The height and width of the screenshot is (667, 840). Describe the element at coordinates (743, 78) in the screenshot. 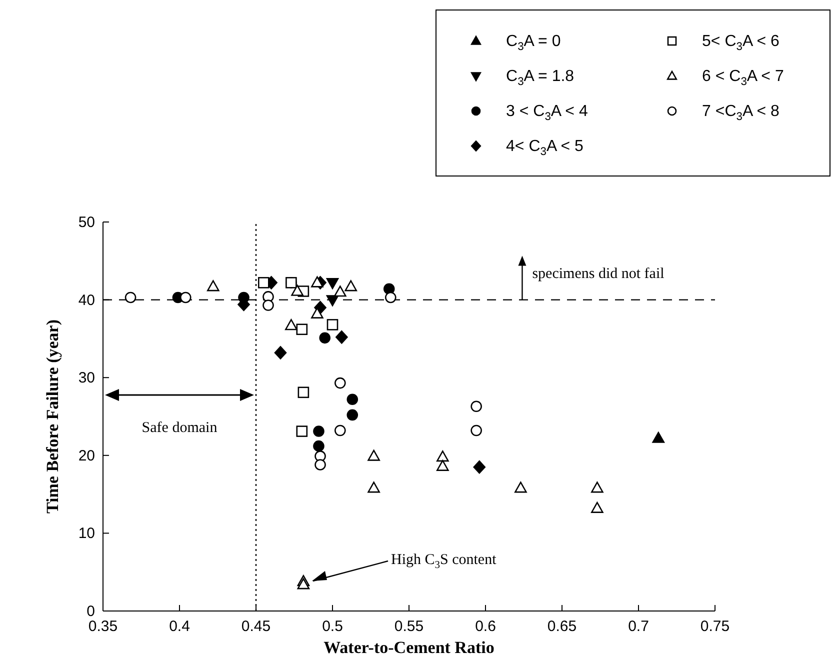

I see `legend-label: 6 < C$_{3}$A < 7` at that location.